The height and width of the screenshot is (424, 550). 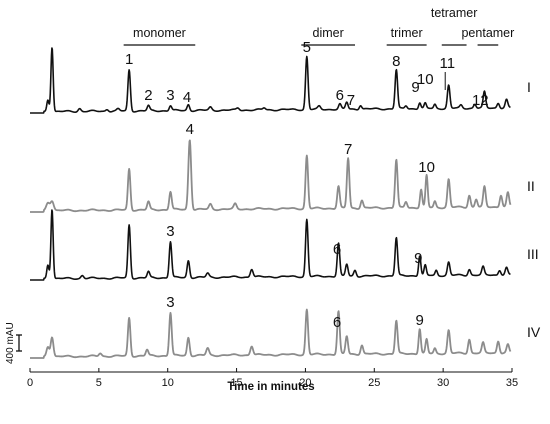 I want to click on group-label-monomer: monomer, so click(x=159, y=33).